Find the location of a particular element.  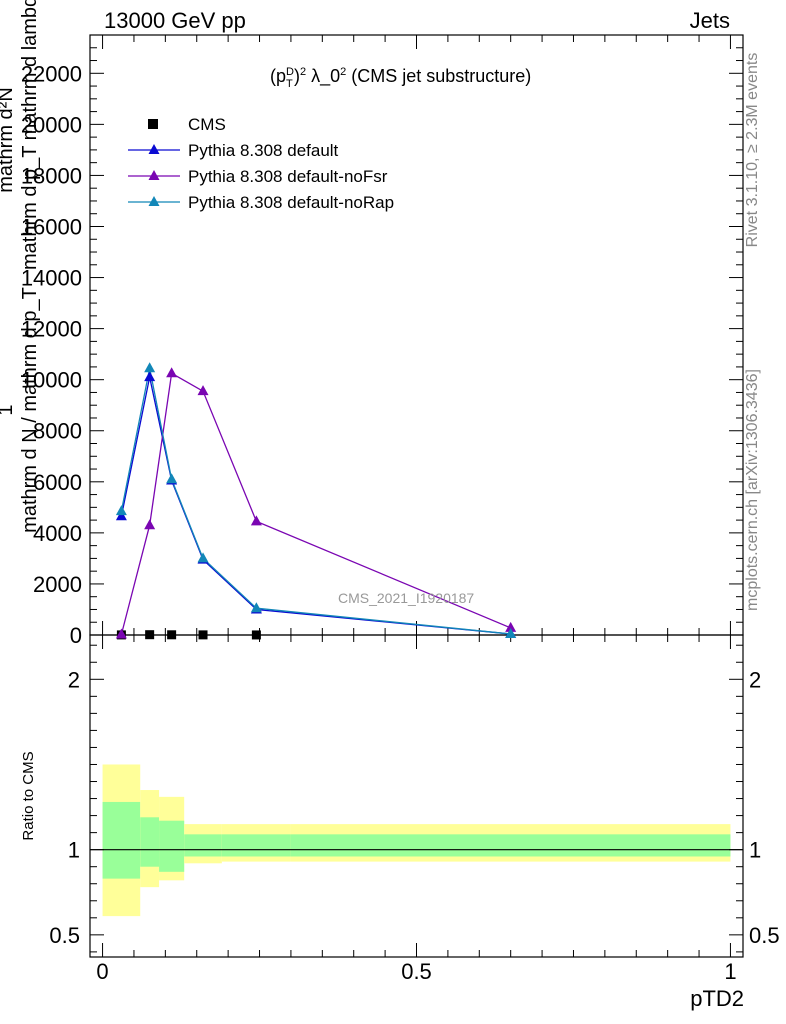

ytick-label: 0 is located at coordinates (76, 635).